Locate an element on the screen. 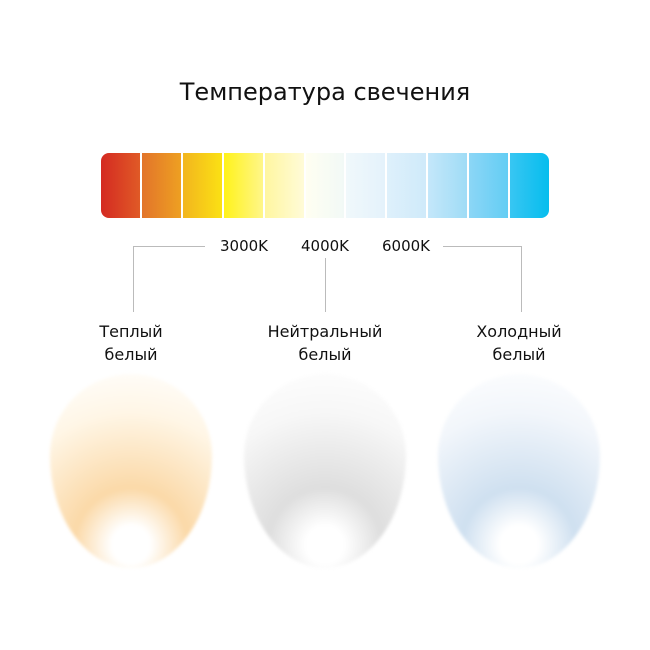  marker-3000k: 3000K is located at coordinates (243, 246).